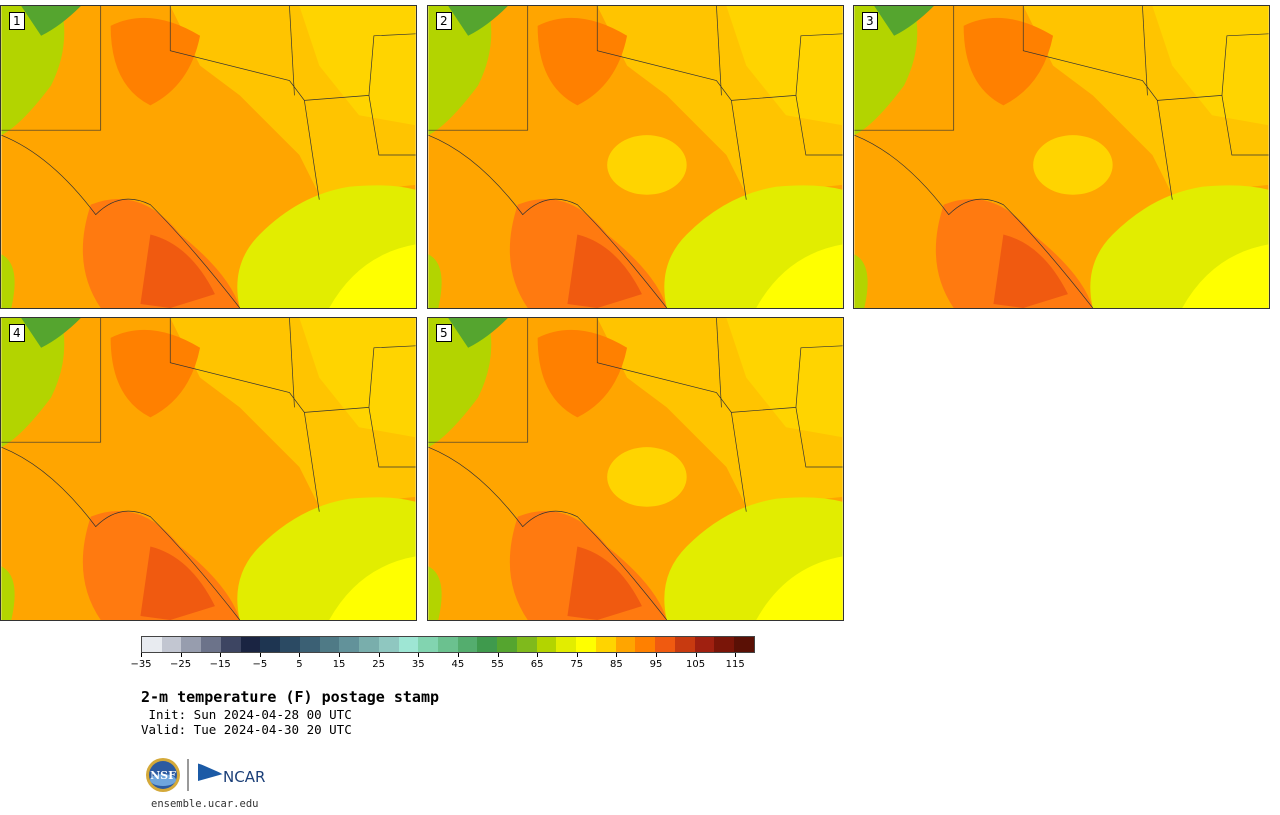  What do you see at coordinates (537, 664) in the screenshot?
I see `colorbar-tick-label: 65` at bounding box center [537, 664].